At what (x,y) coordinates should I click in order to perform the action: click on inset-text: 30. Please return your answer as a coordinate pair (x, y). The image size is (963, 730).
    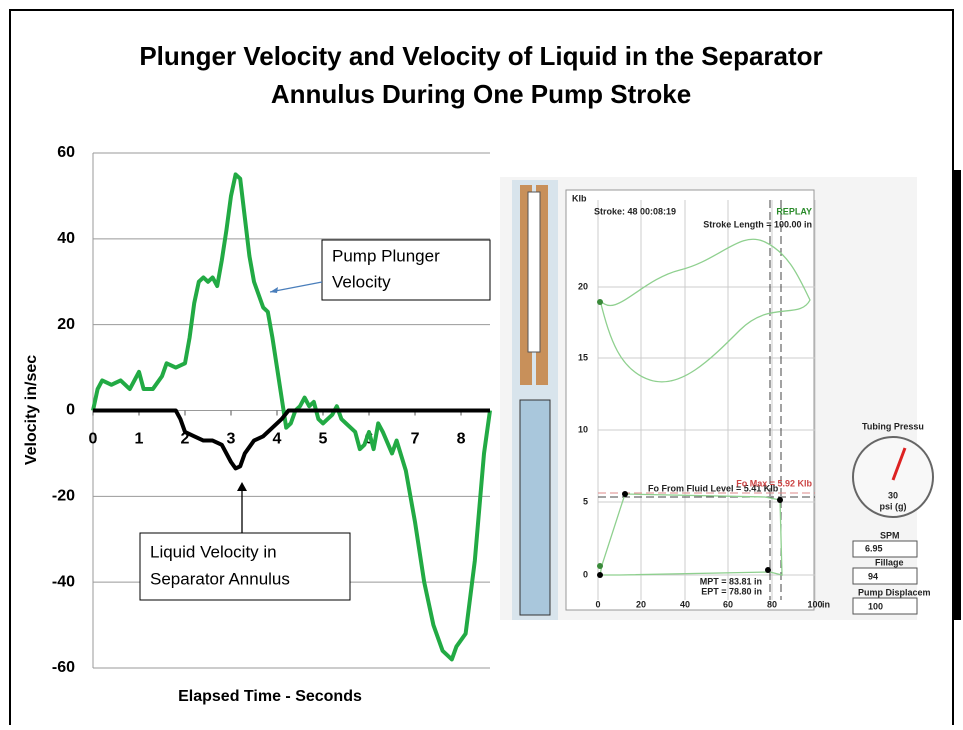
    Looking at the image, I should click on (893, 495).